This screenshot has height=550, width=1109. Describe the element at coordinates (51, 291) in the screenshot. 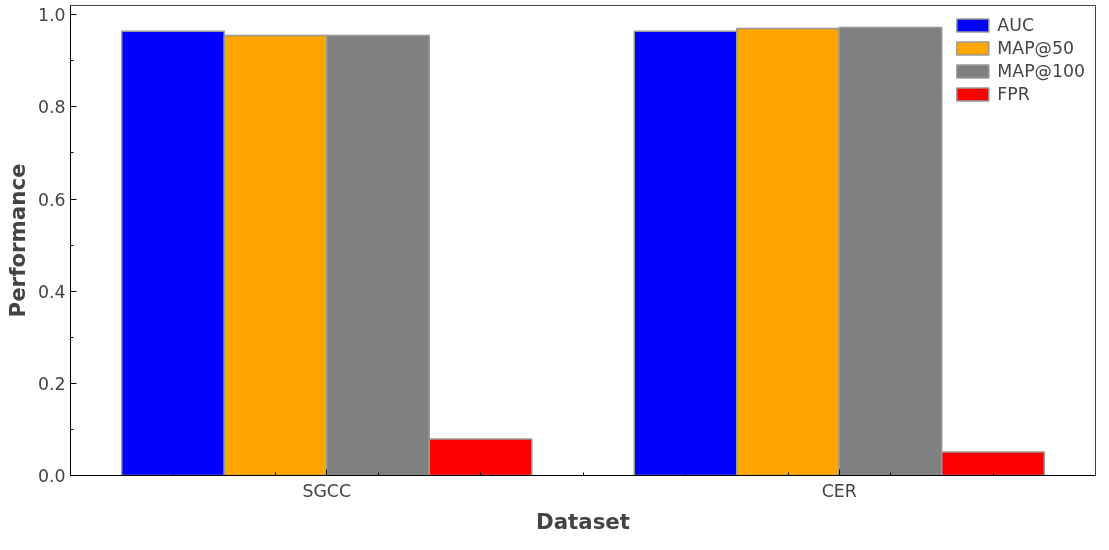

I see `y-tick-label: 0.4` at that location.